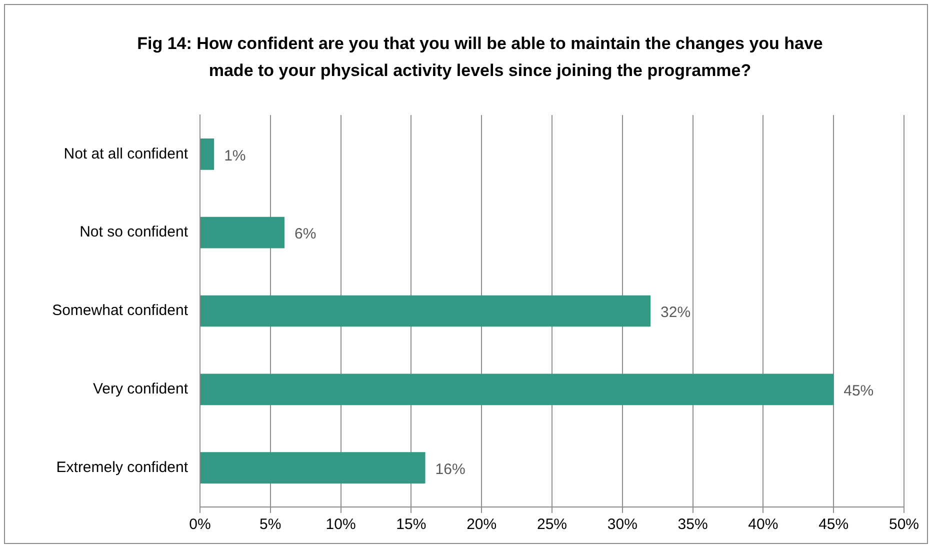 This screenshot has width=934, height=547. What do you see at coordinates (675, 313) in the screenshot?
I see `data-label: 32%` at bounding box center [675, 313].